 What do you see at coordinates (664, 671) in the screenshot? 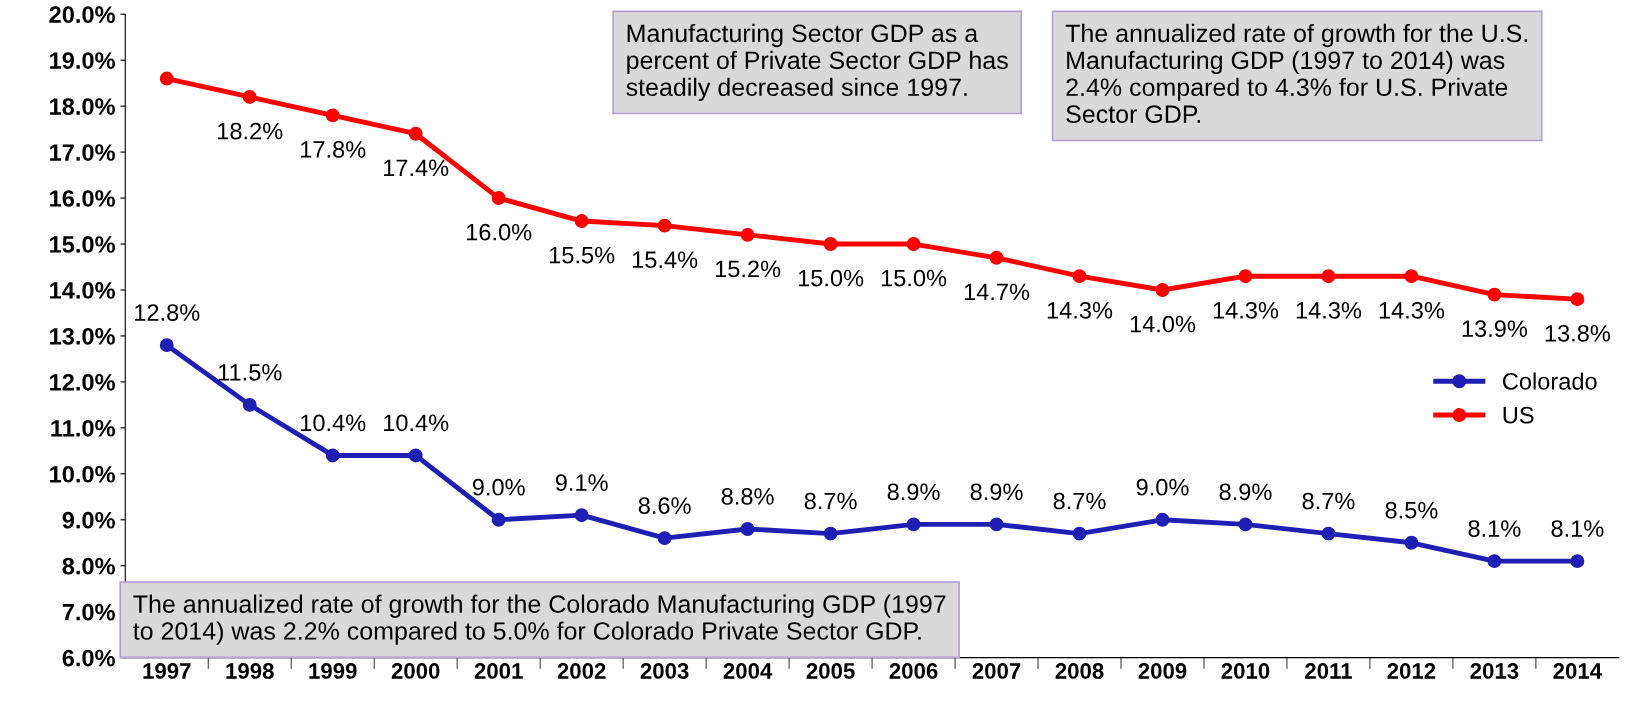
I see `x-tick-label: 2003` at bounding box center [664, 671].